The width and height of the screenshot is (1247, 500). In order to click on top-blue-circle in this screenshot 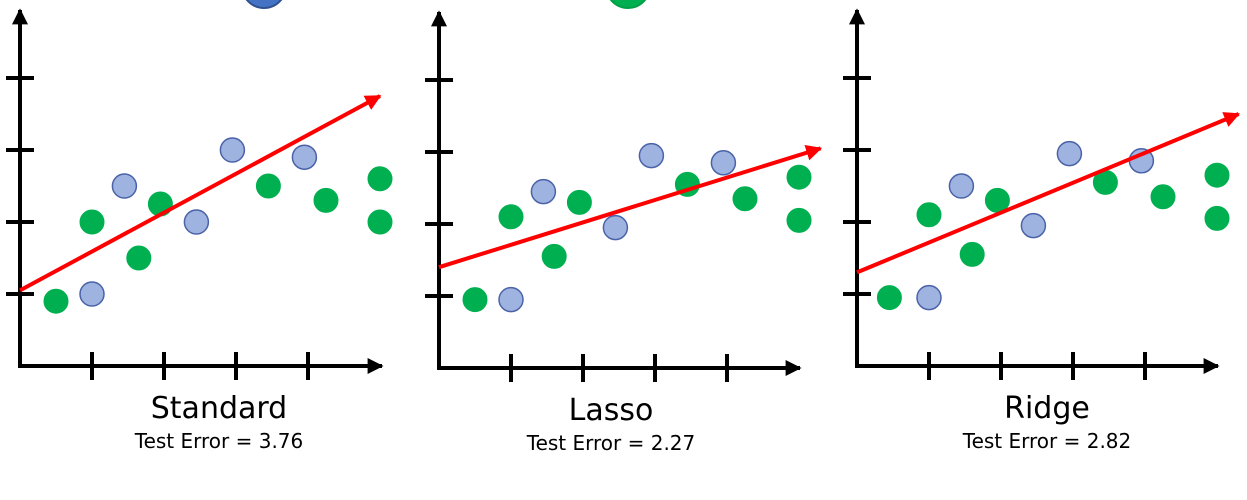, I will do `click(264, 4)`.